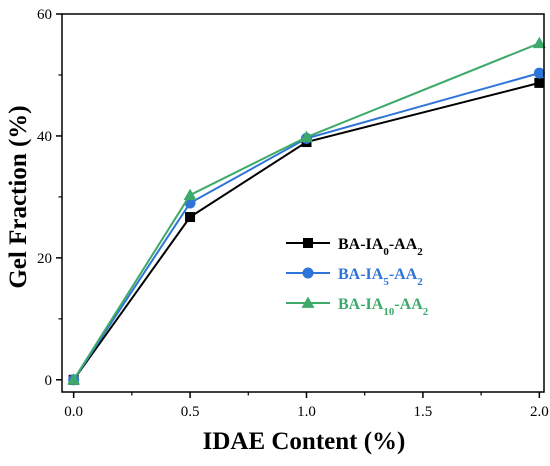 Image resolution: width=550 pixels, height=466 pixels. What do you see at coordinates (190, 412) in the screenshot?
I see `x-tick-label: 0.5` at bounding box center [190, 412].